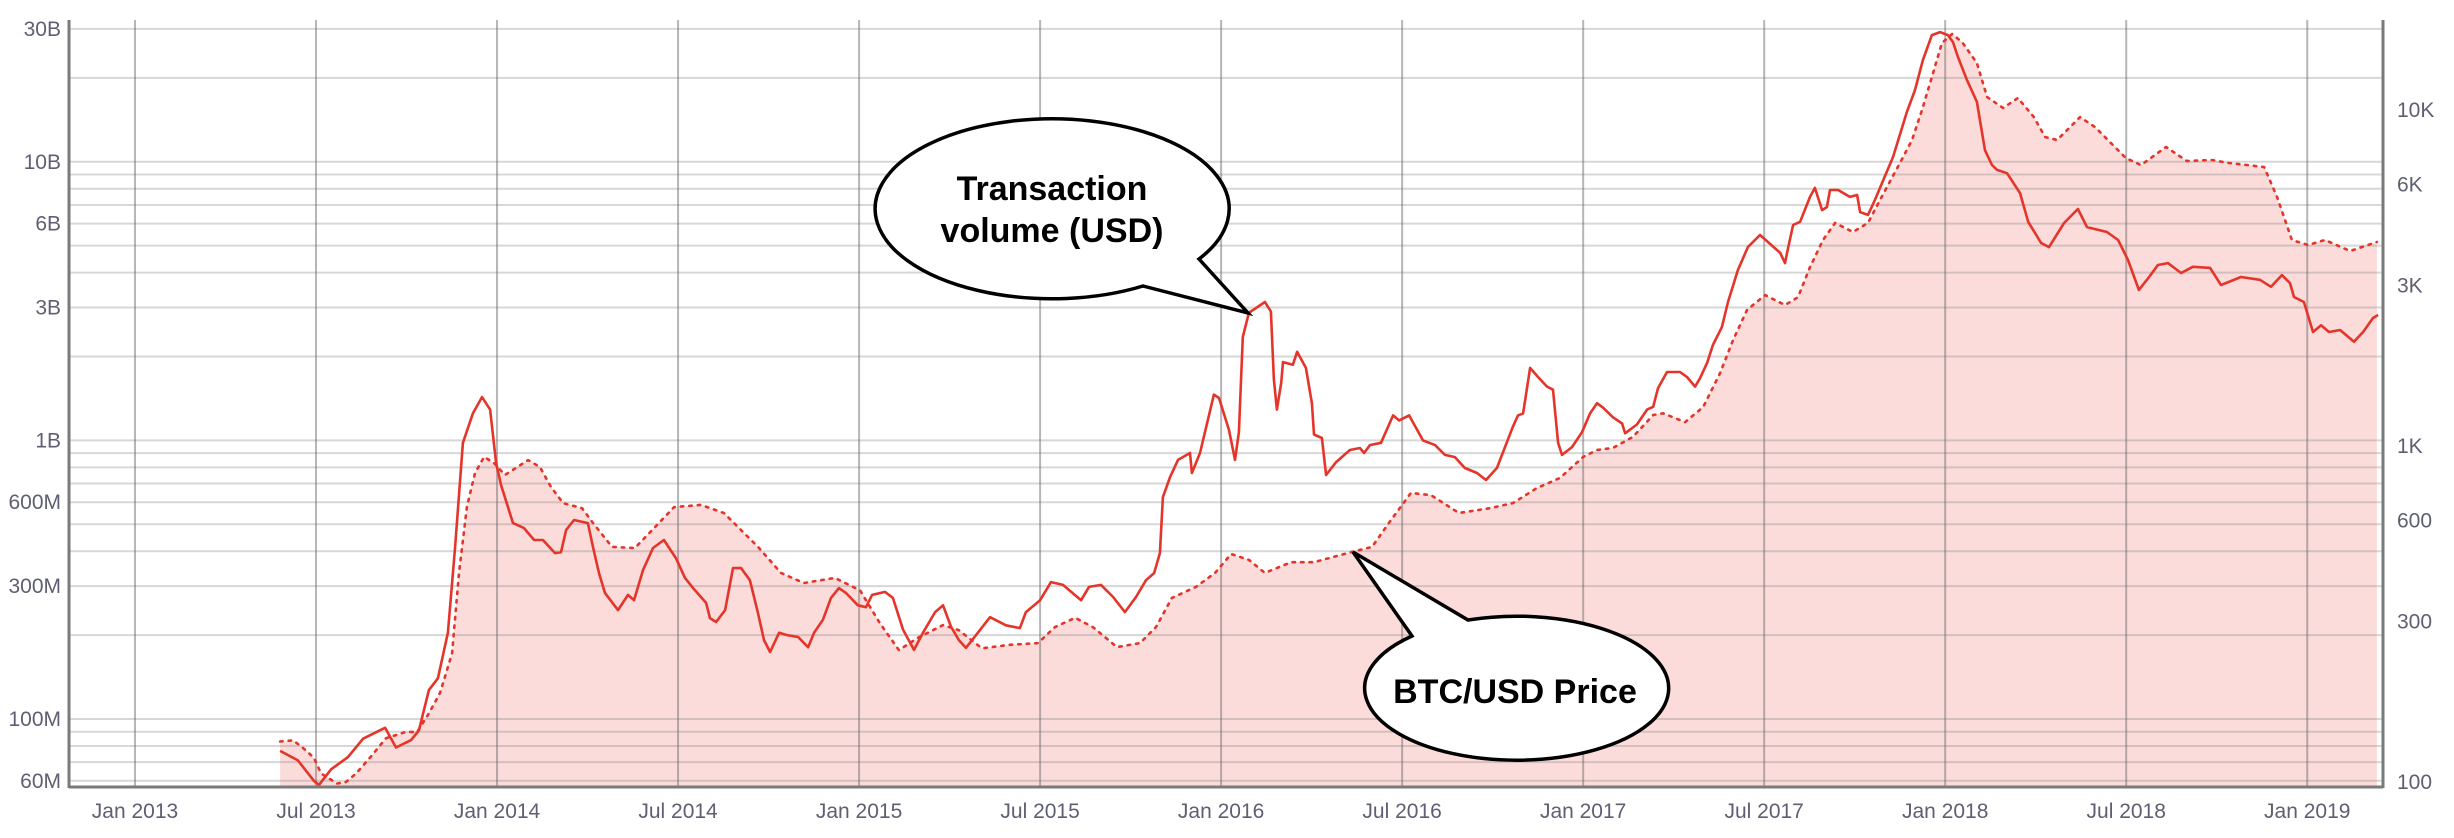  What do you see at coordinates (2414, 521) in the screenshot?
I see `right-tick-label: 600` at bounding box center [2414, 521].